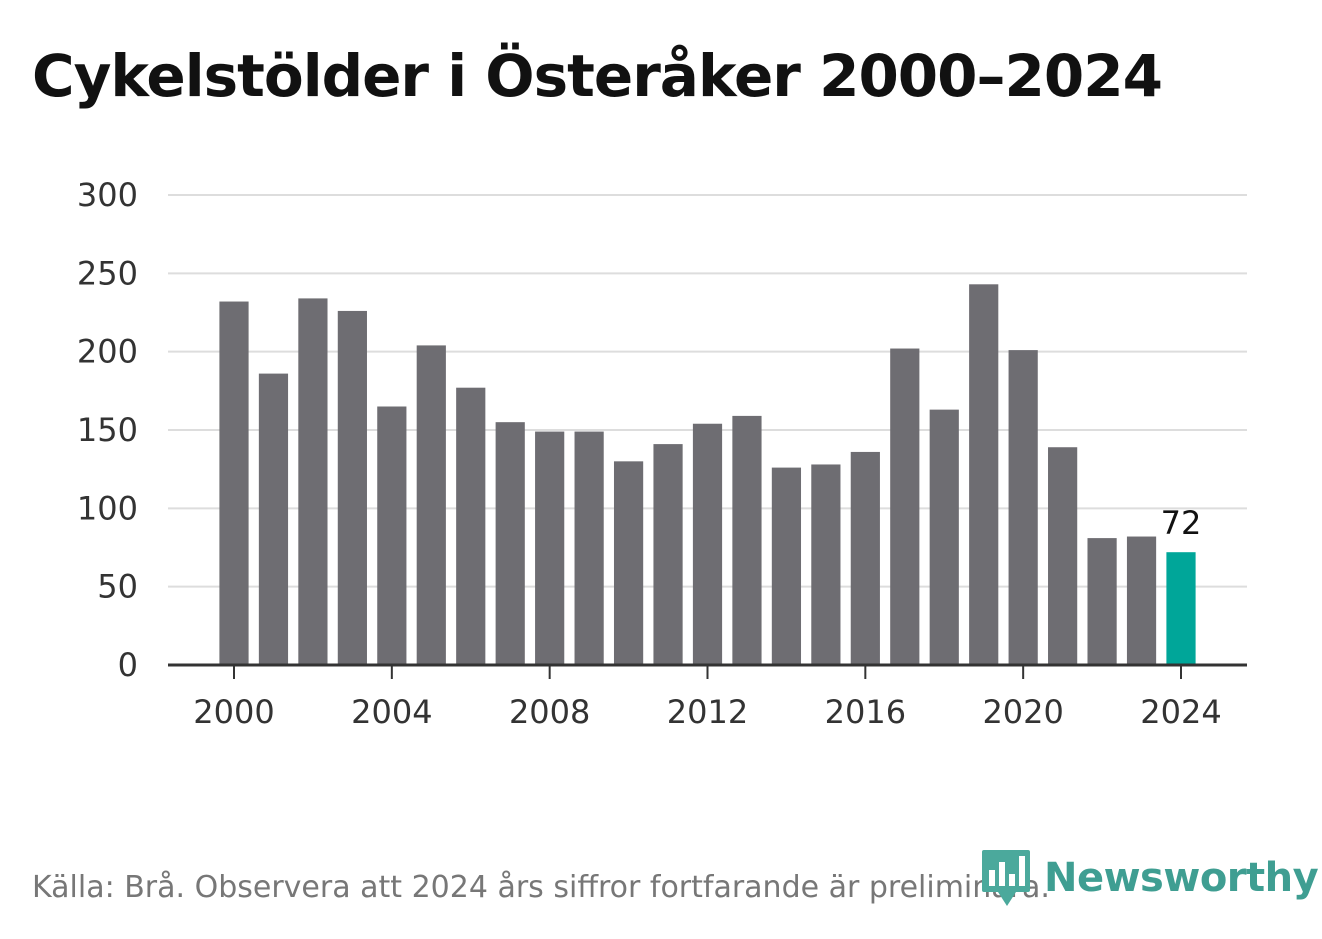 The image size is (1322, 939). Describe the element at coordinates (1006, 878) in the screenshot. I see `newsworthy-logo-icon` at that location.